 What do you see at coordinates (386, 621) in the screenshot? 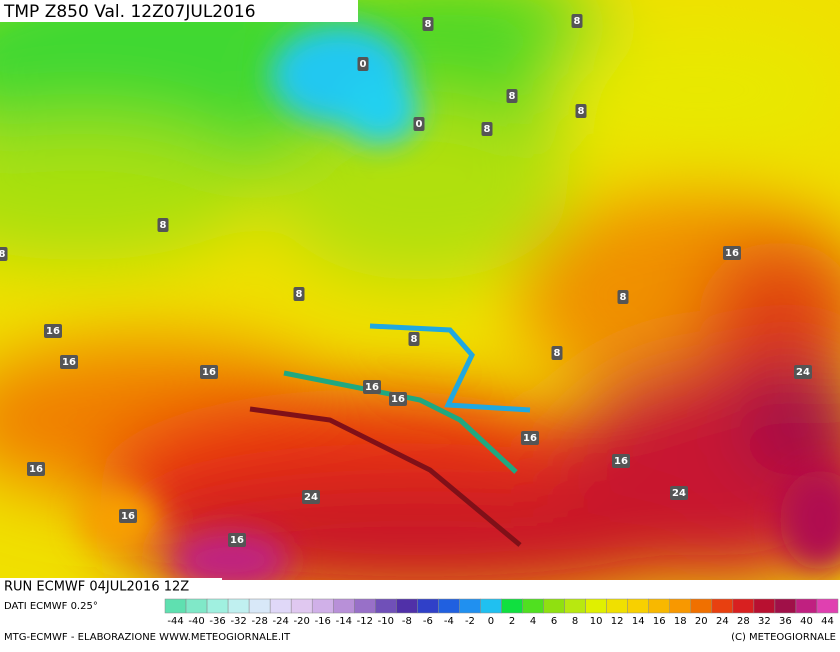
I see `scale-label: -10` at bounding box center [386, 621].